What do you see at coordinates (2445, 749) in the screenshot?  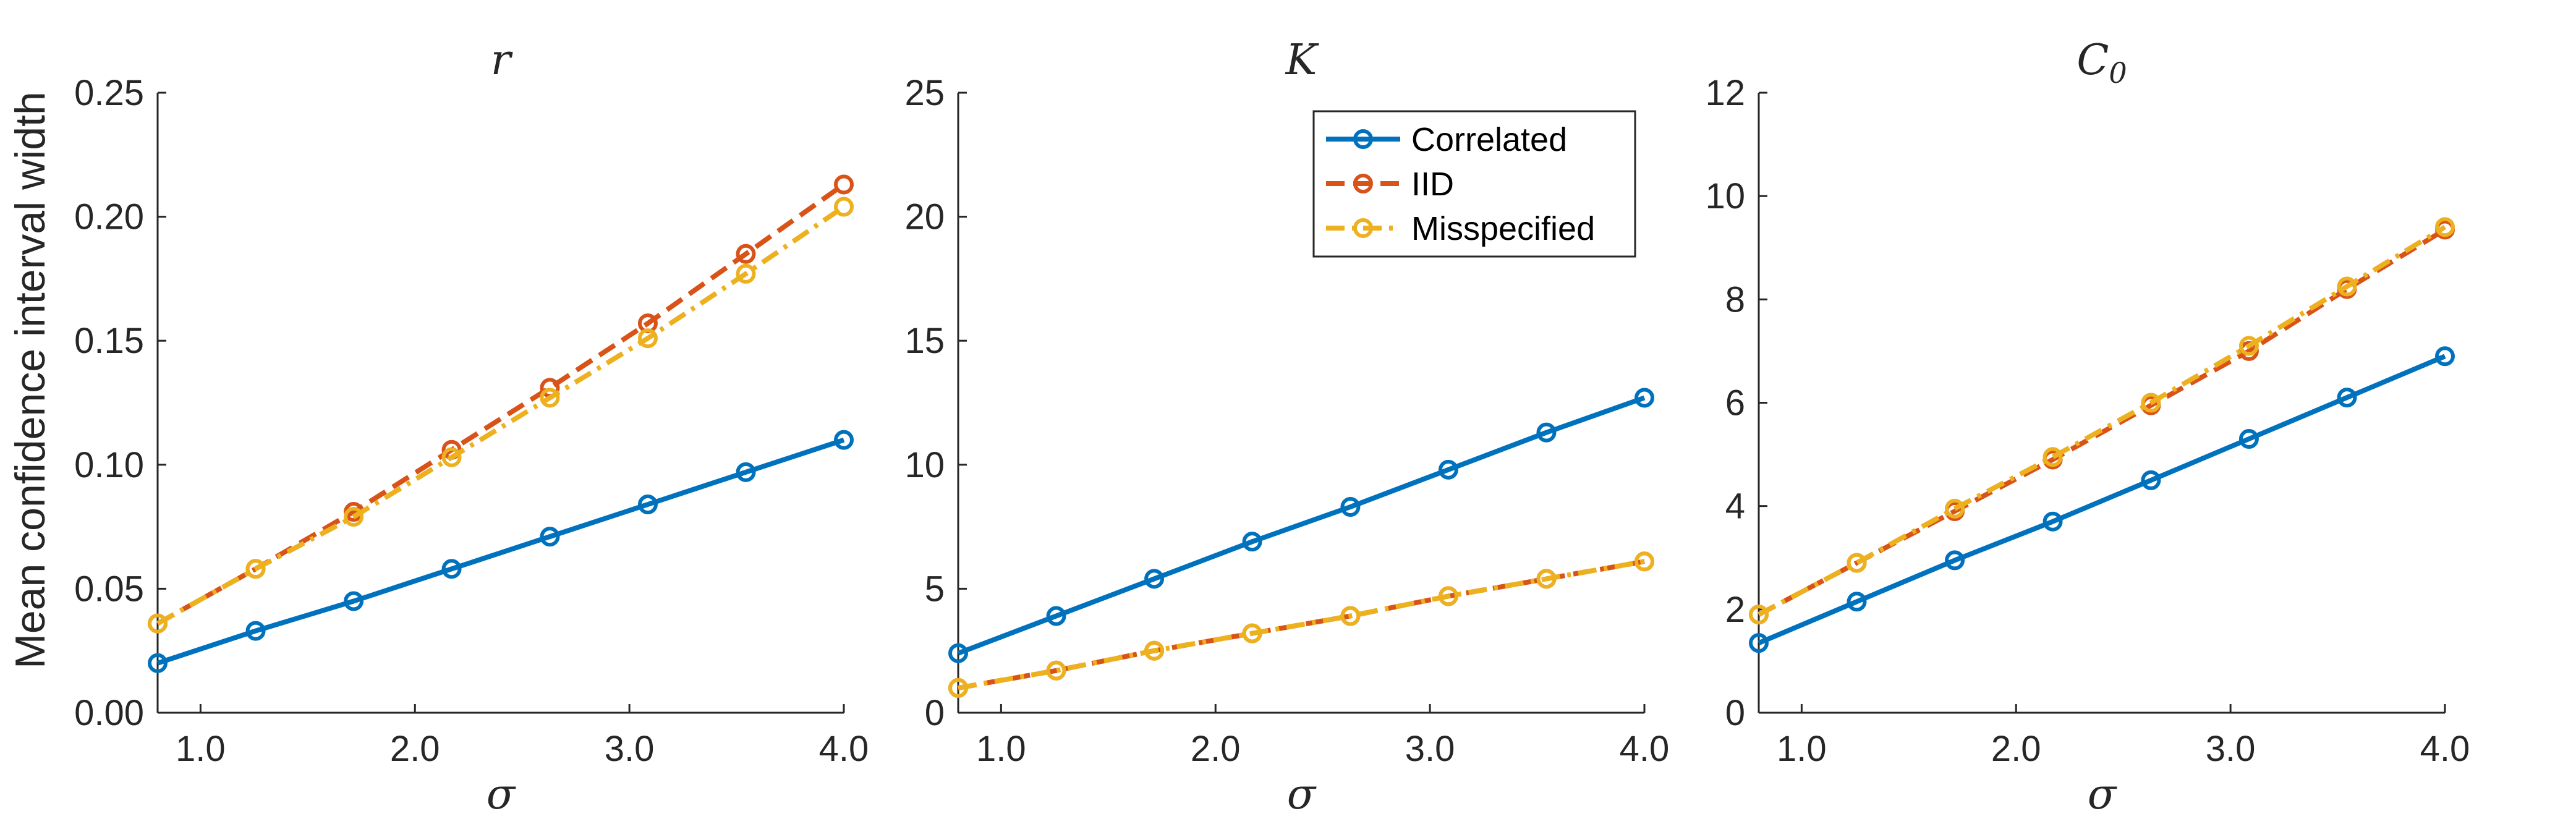 I see `x-tick-label: 4.0` at bounding box center [2445, 749].